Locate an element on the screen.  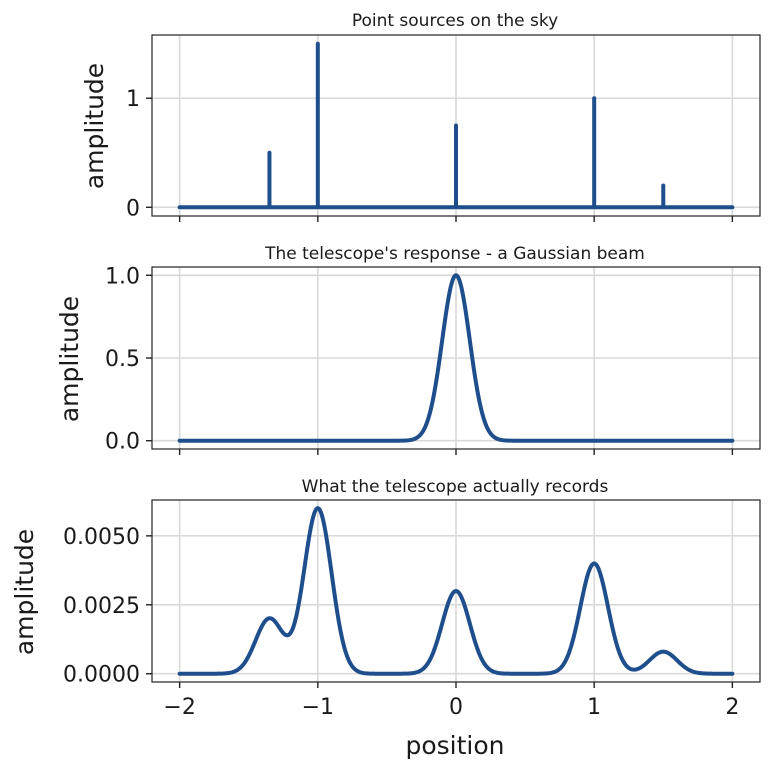
y-tick-label: 0.0000 is located at coordinates (101, 675).